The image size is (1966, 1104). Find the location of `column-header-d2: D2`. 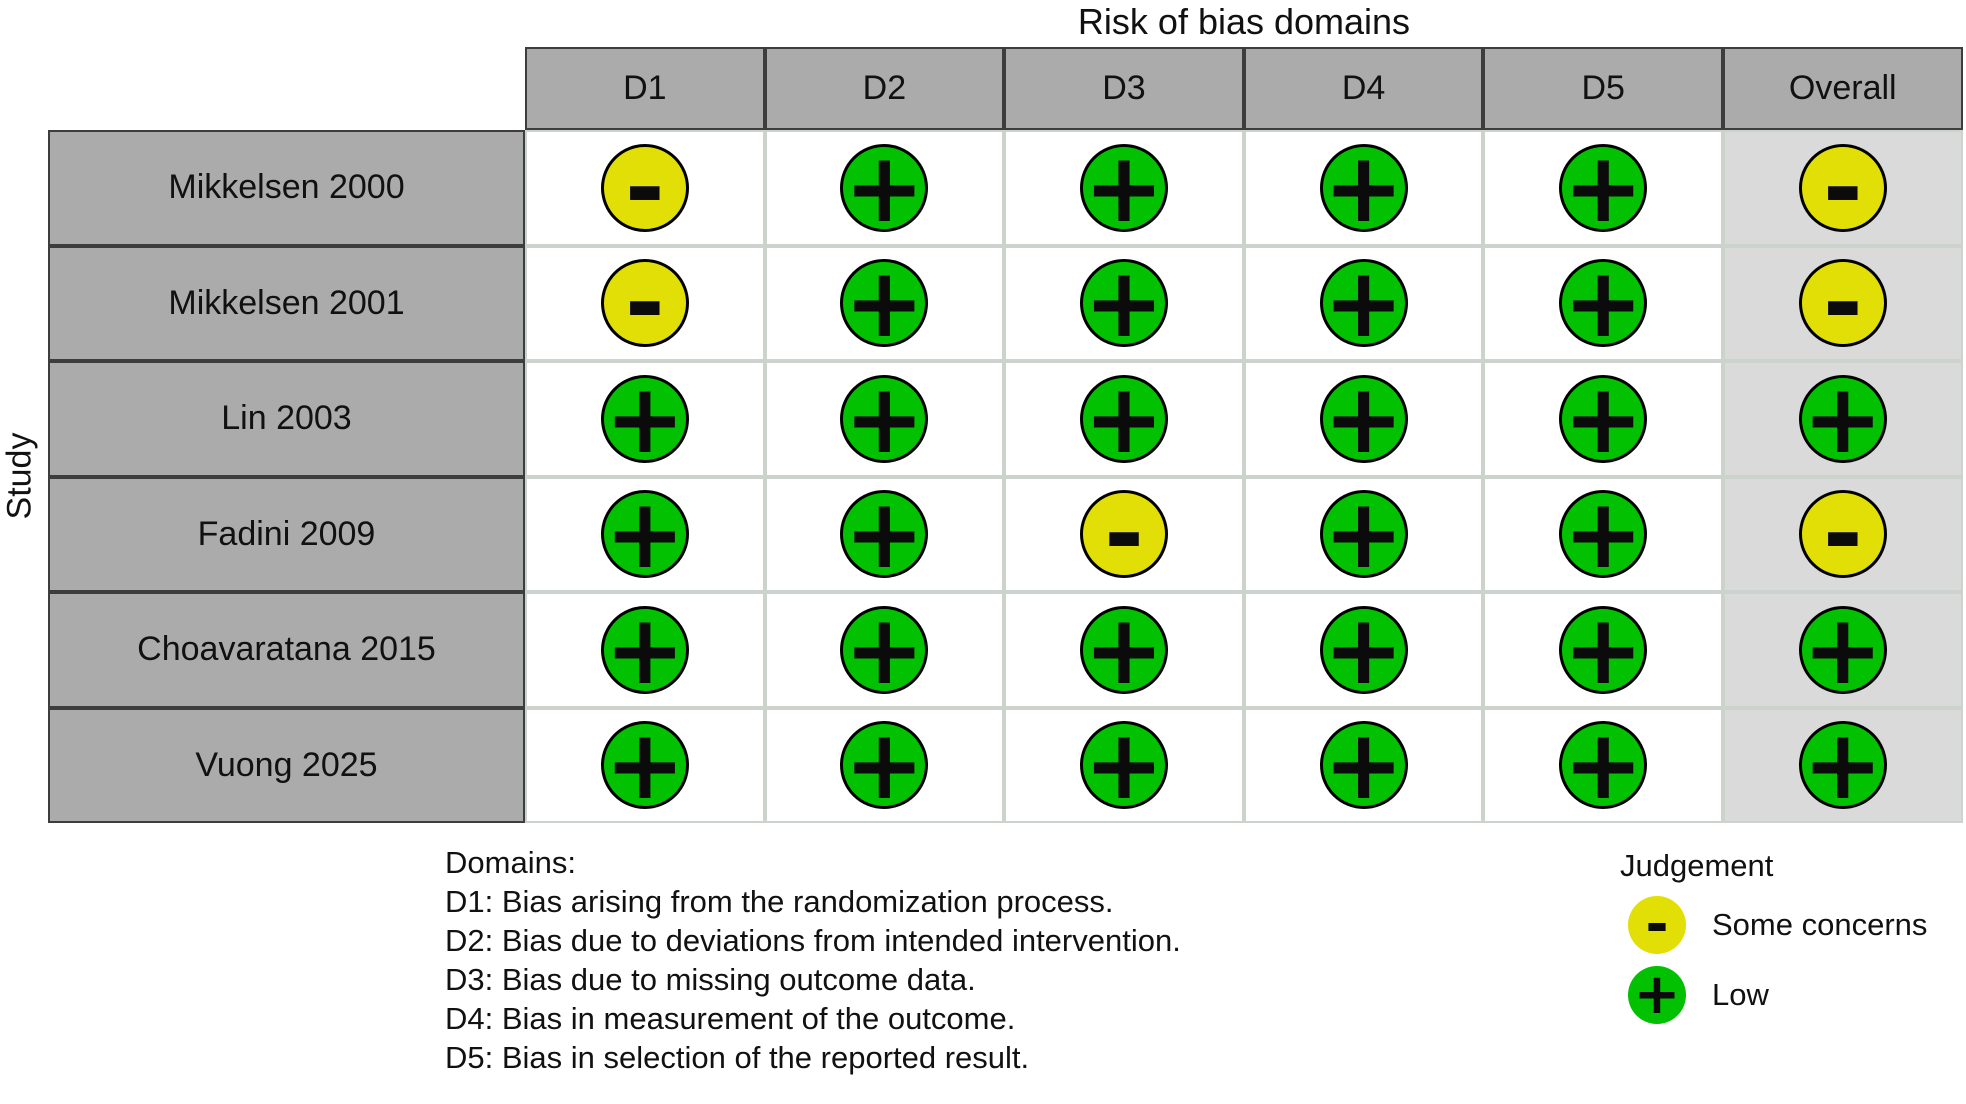

column-header-d2: D2 is located at coordinates (884, 88).